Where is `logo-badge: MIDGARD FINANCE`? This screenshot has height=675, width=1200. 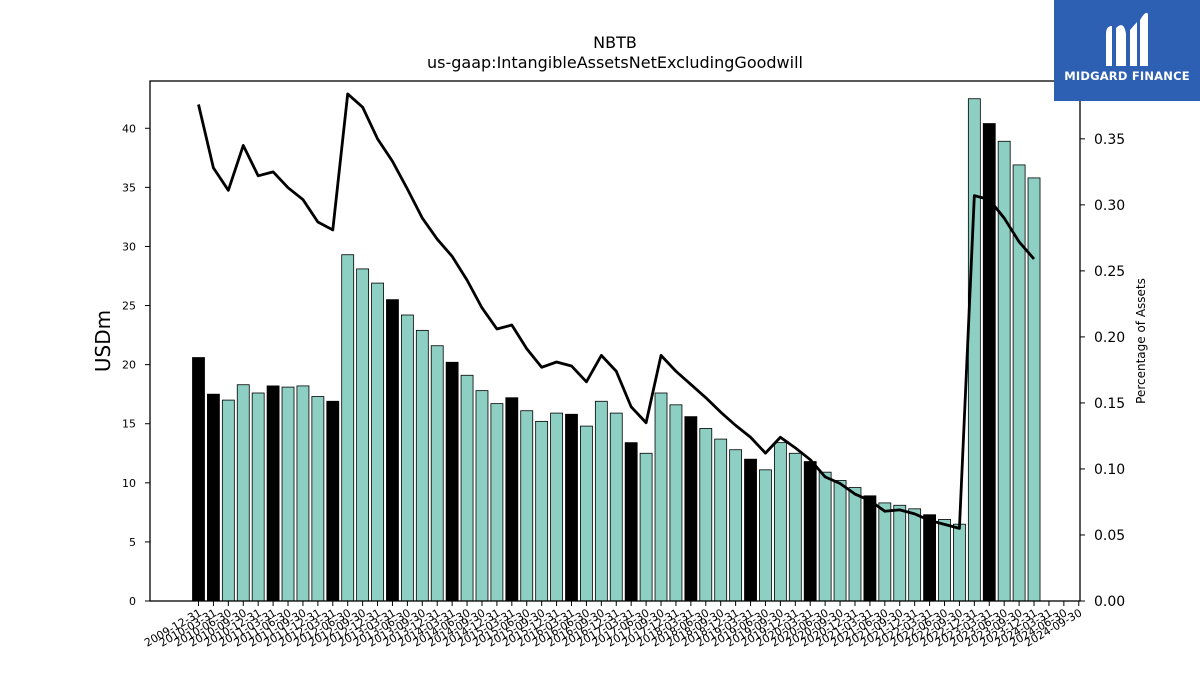 logo-badge: MIDGARD FINANCE is located at coordinates (1127, 50).